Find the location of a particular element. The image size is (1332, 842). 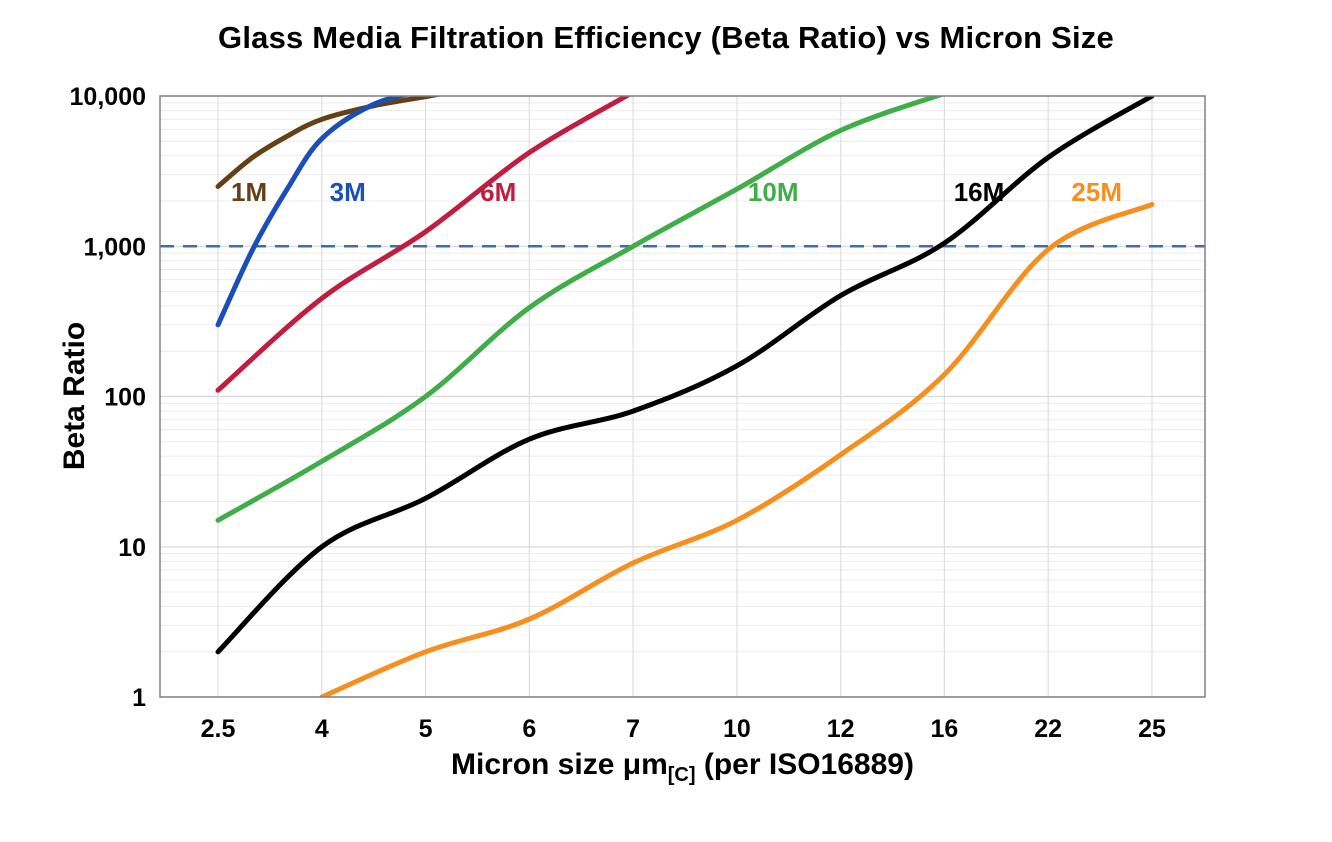

x-axis-title: Micron size μm[C] (per ISO16889) is located at coordinates (682, 767).